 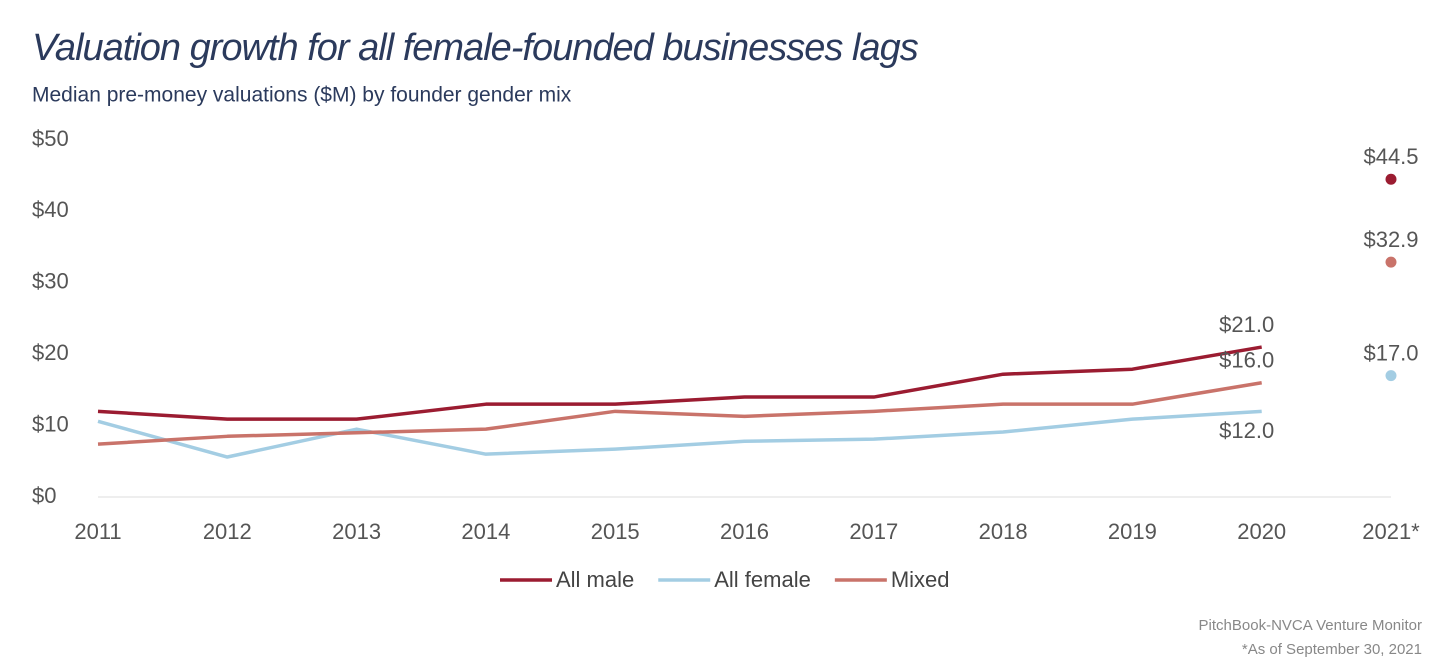 What do you see at coordinates (50, 423) in the screenshot?
I see `y-tick-label: $10` at bounding box center [50, 423].